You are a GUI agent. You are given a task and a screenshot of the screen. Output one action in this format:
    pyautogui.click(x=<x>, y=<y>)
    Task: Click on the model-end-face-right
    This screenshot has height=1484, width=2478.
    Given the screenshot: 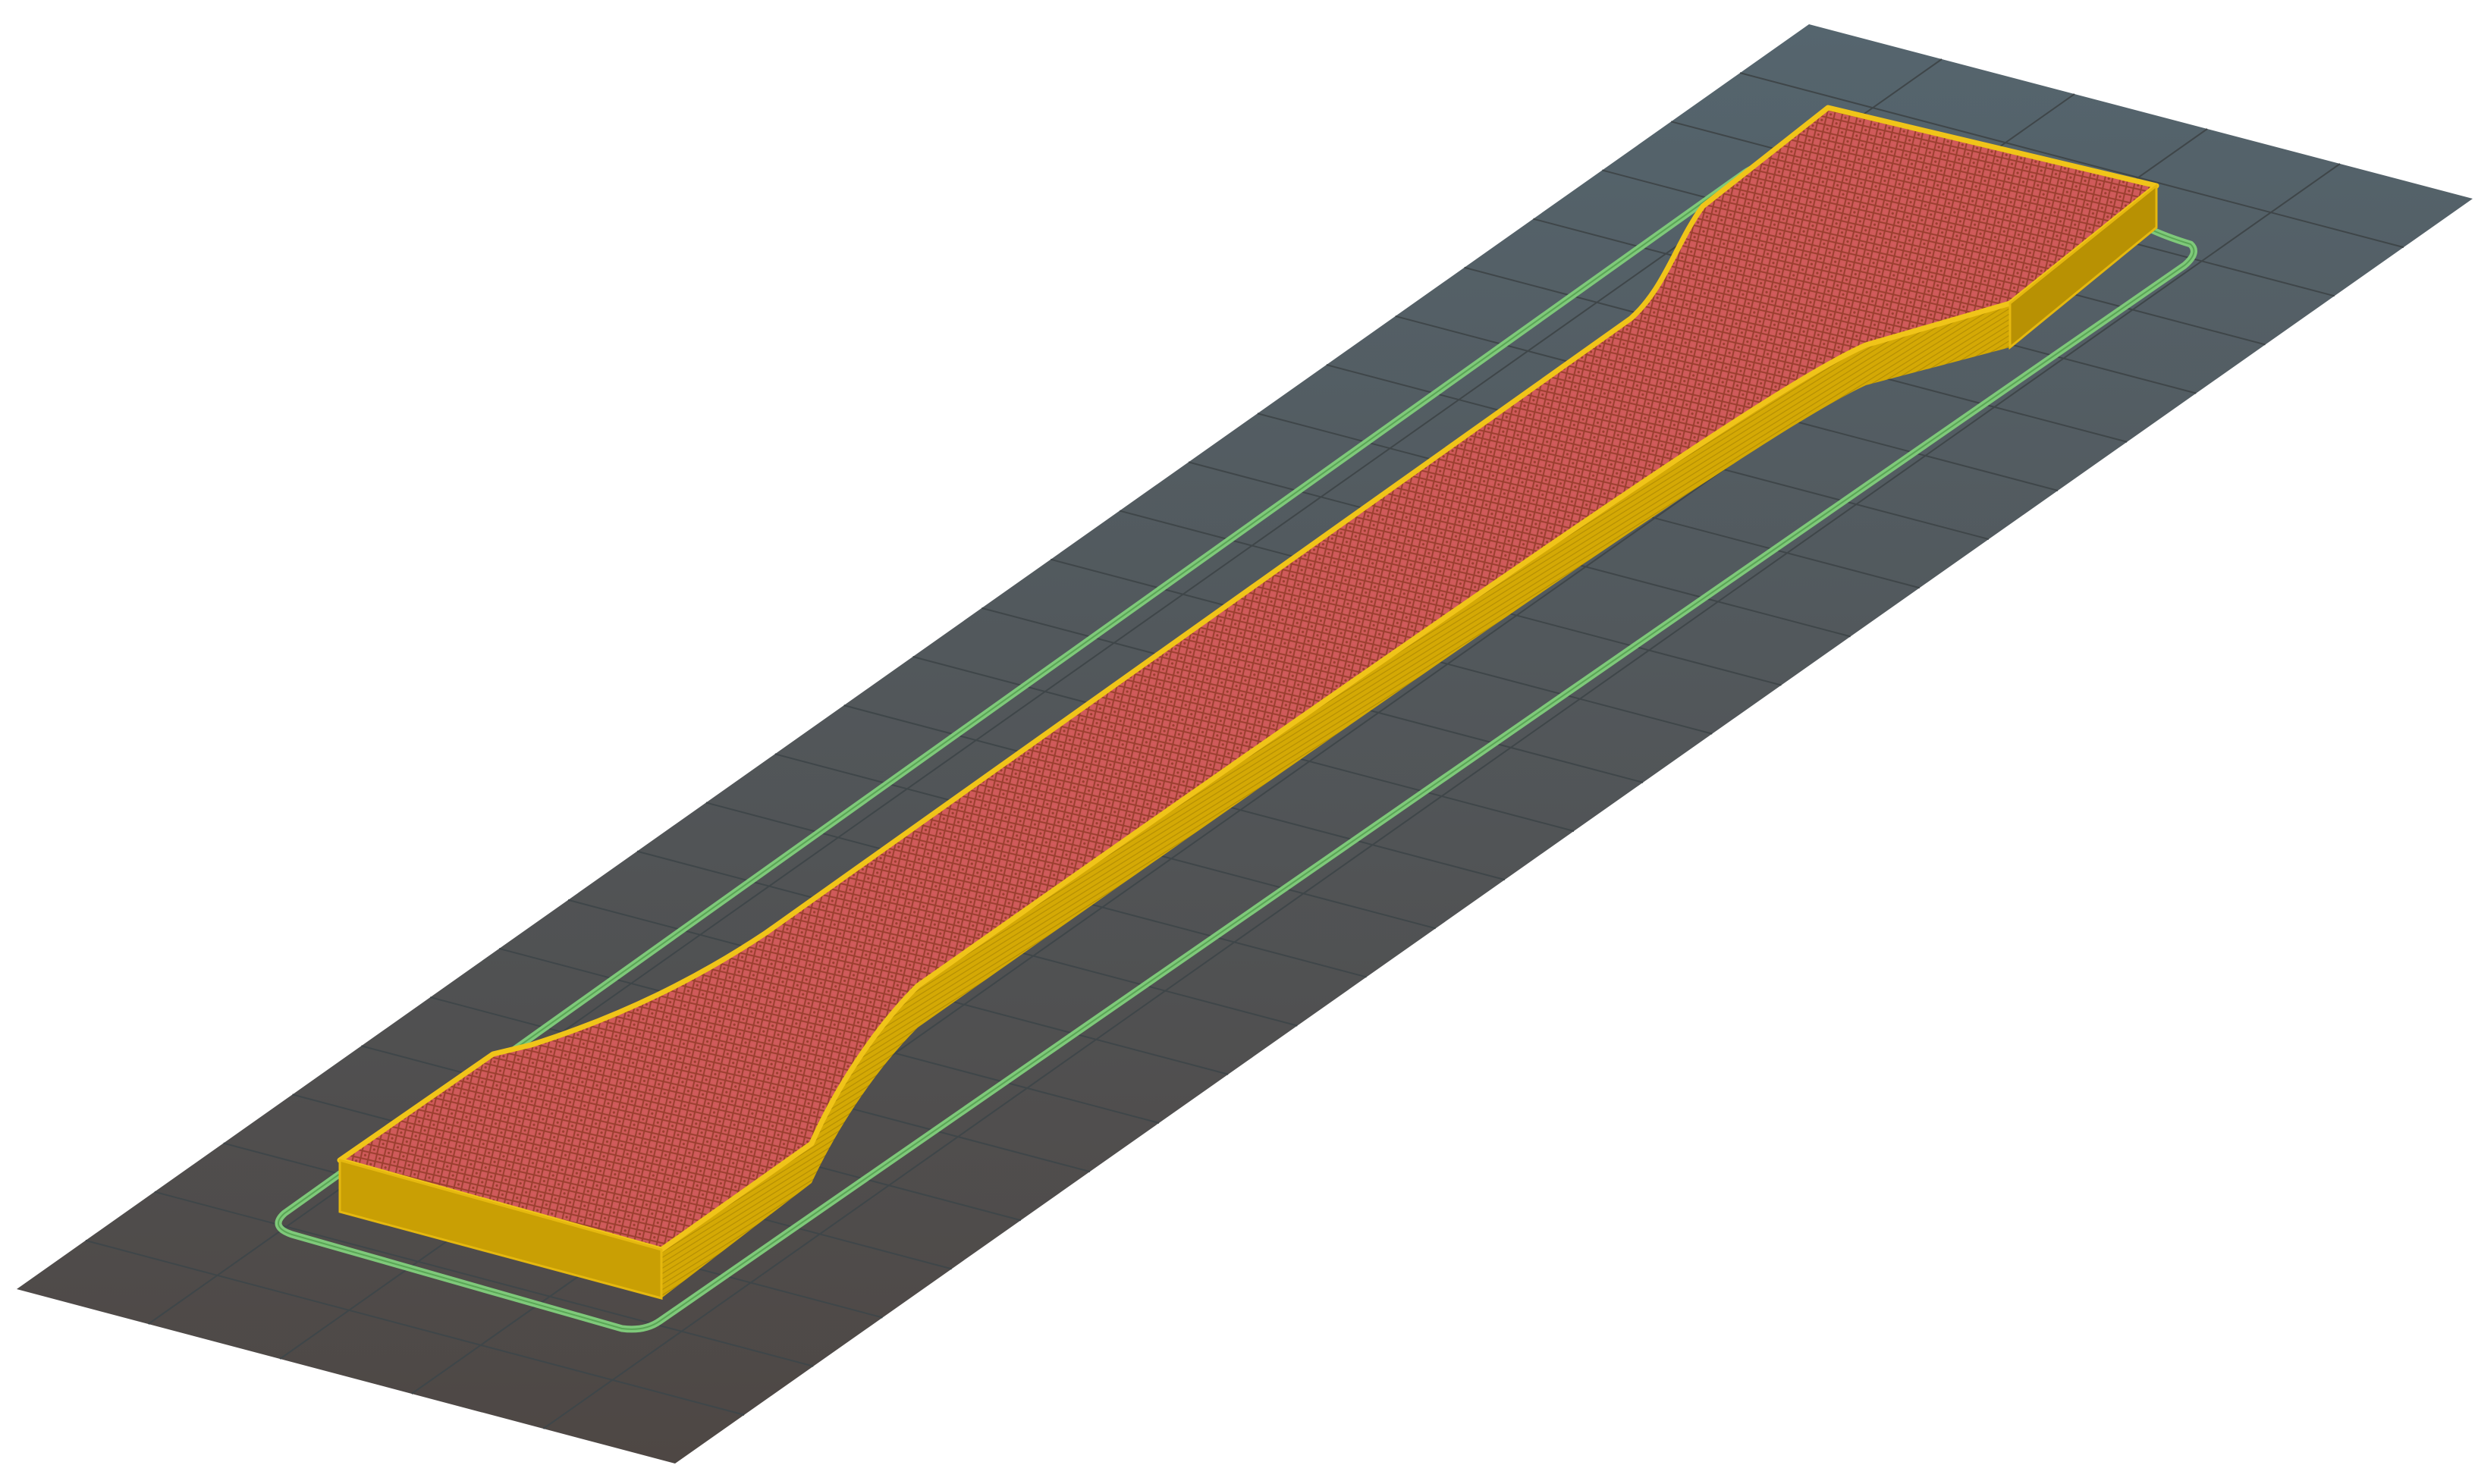 What is the action you would take?
    pyautogui.click(x=2083, y=266)
    